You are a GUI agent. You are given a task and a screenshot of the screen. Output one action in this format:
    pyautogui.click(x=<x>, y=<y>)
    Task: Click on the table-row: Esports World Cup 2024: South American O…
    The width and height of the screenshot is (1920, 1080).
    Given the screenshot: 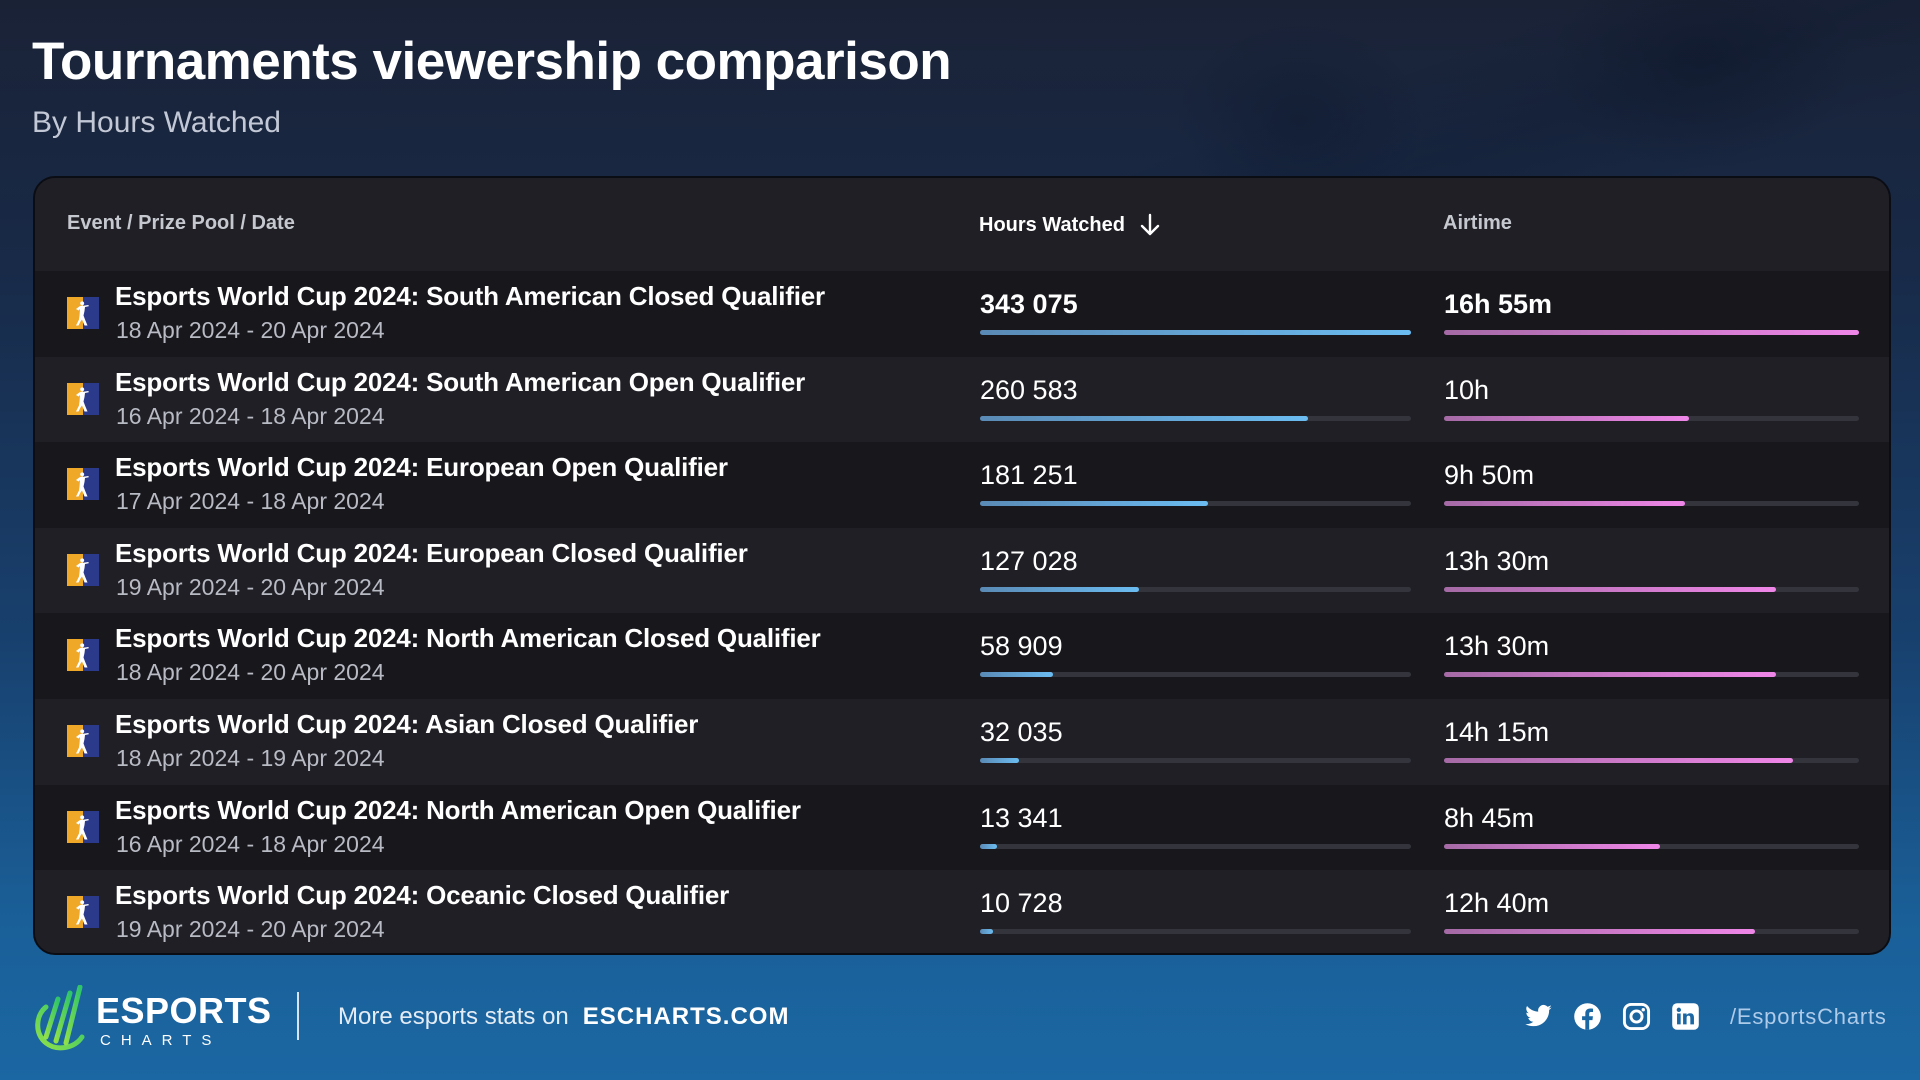 What is the action you would take?
    pyautogui.click(x=962, y=399)
    